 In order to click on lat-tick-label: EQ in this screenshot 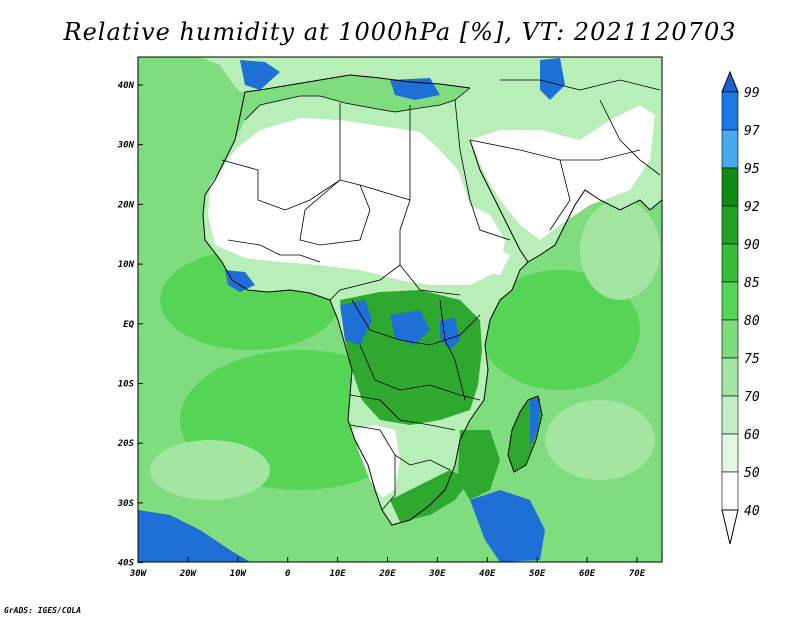, I will do `click(128, 325)`.